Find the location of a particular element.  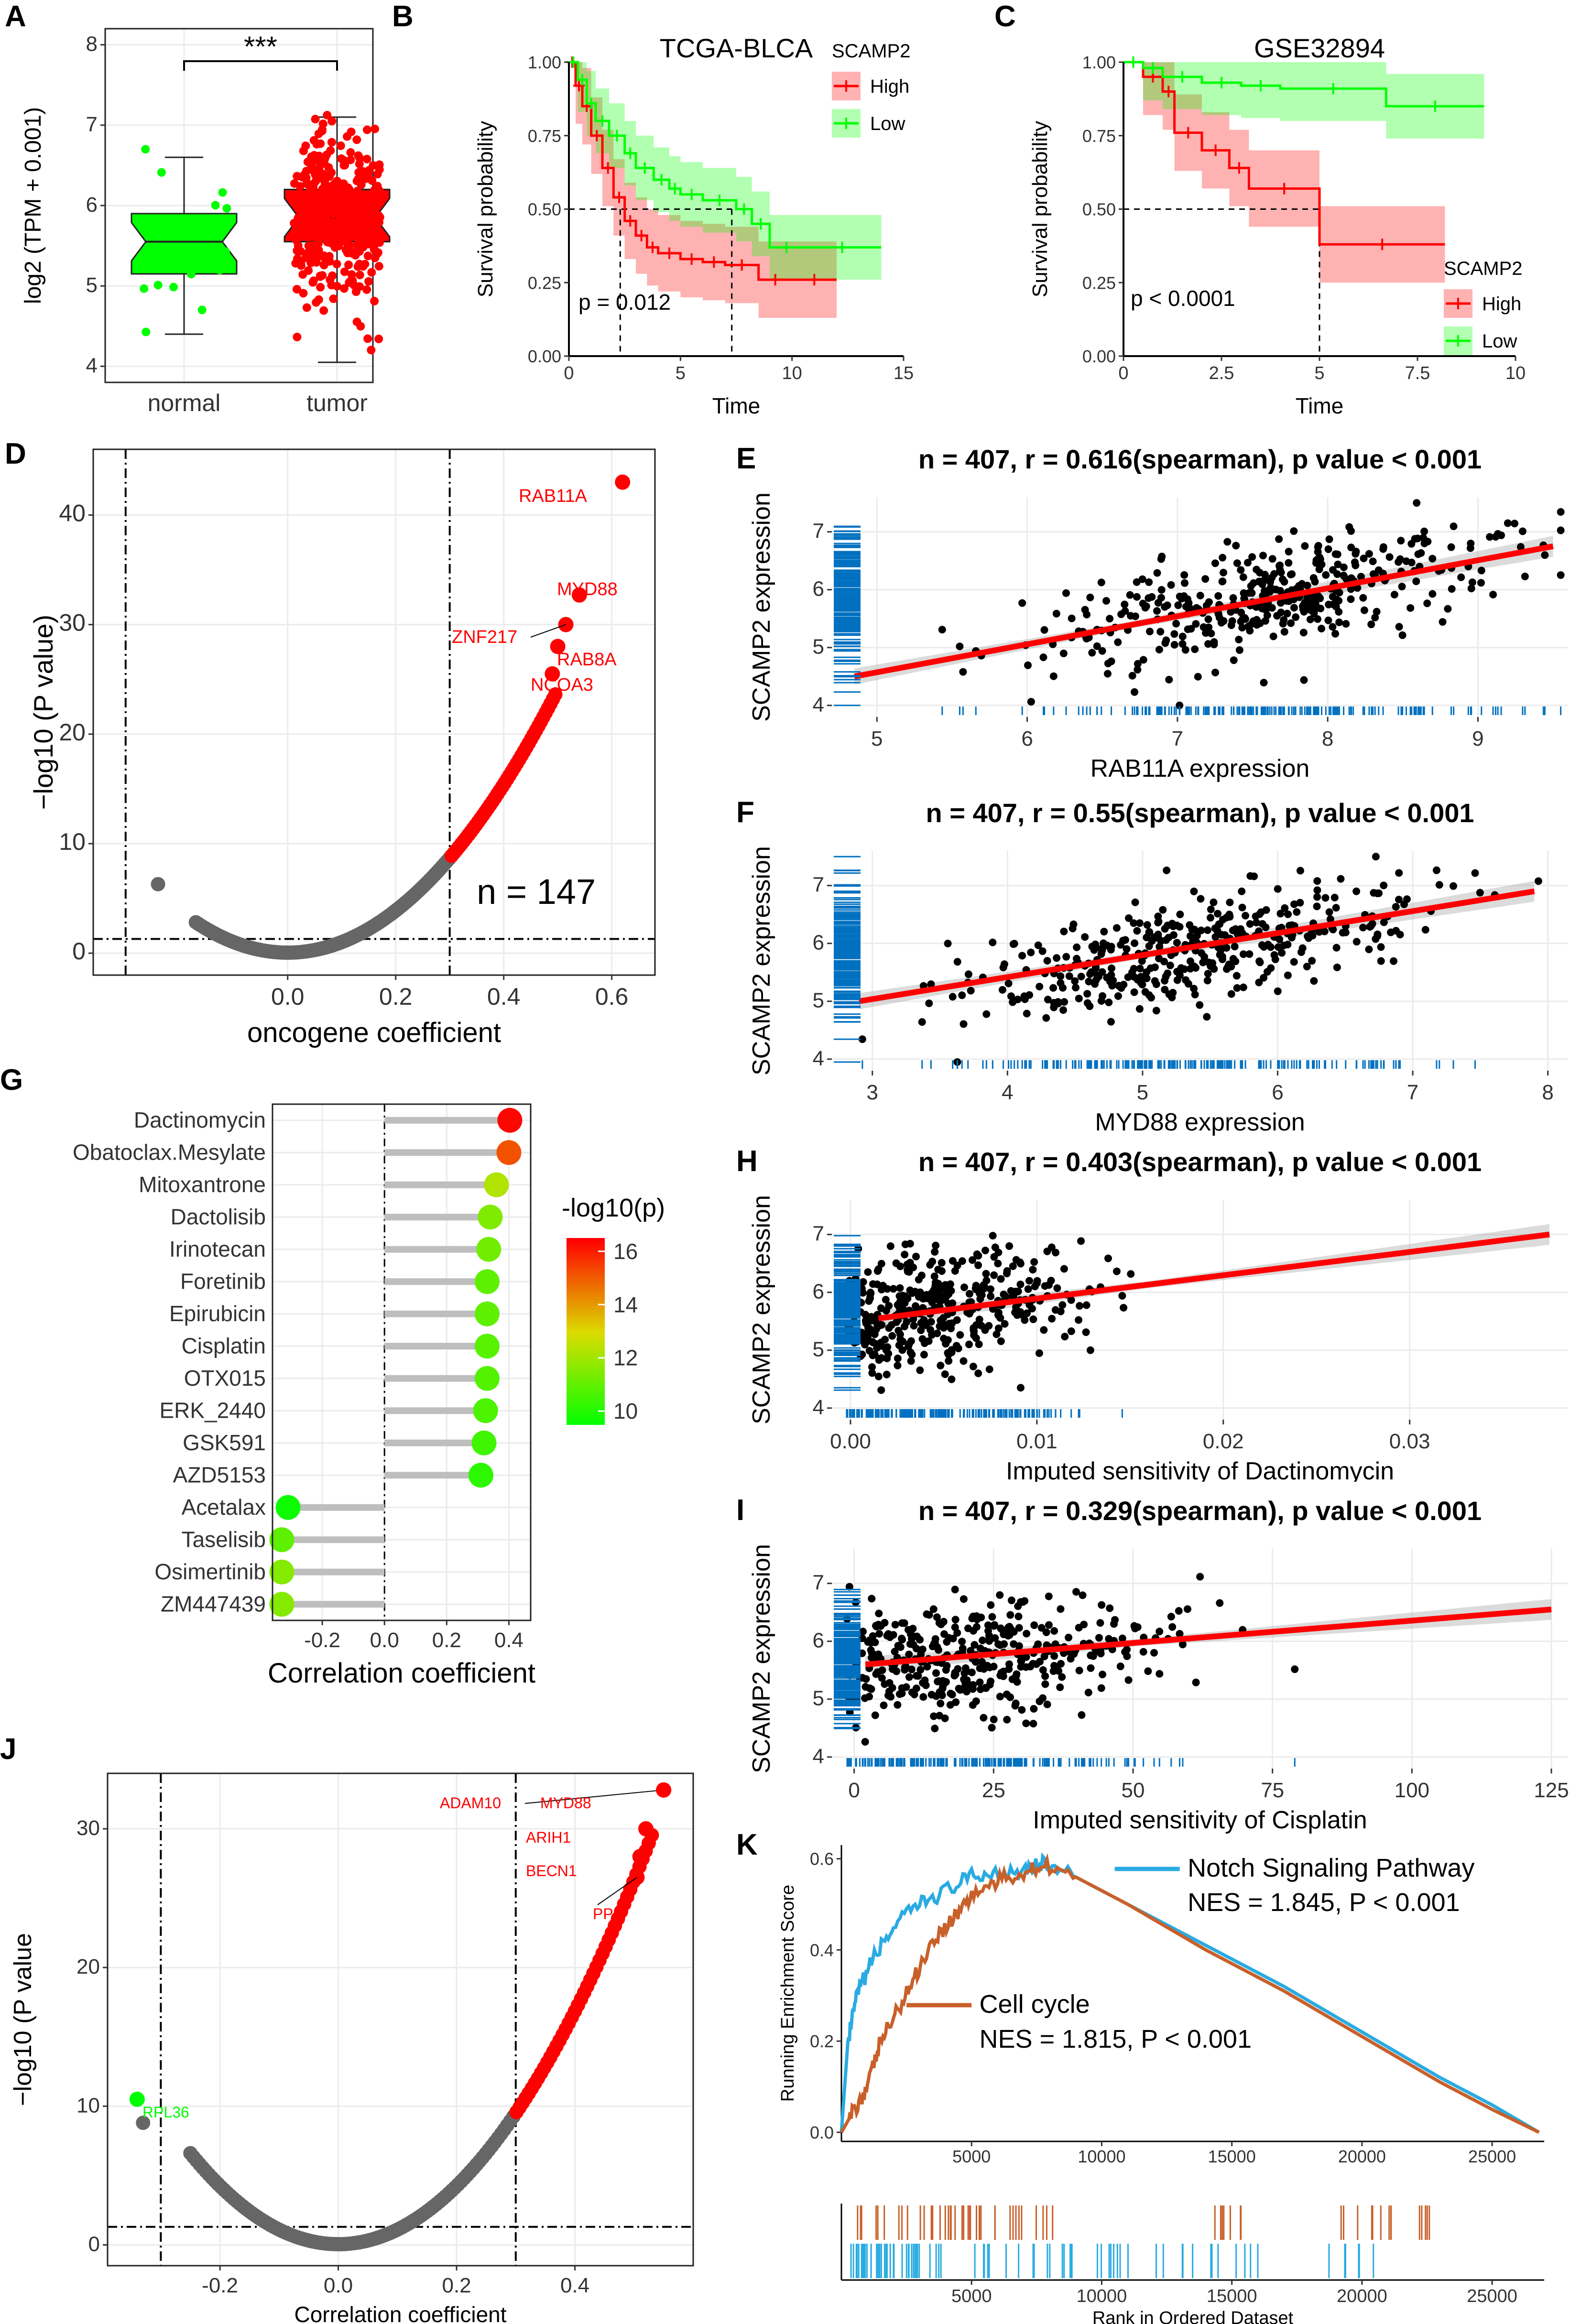

panel-k-y-tick-label: 0.4 is located at coordinates (822, 1950).